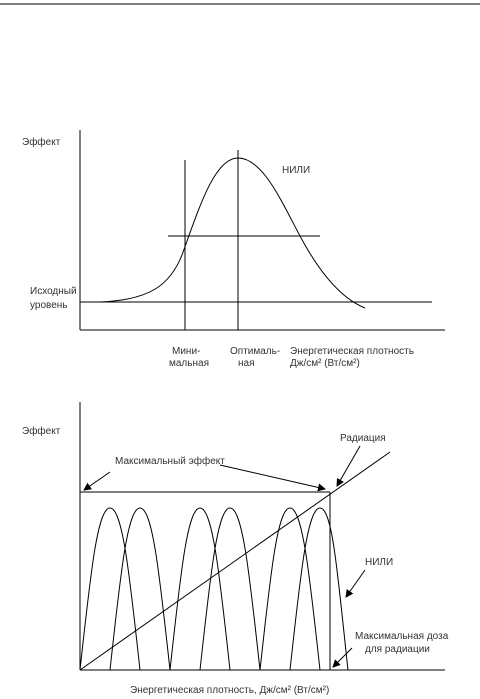 The image size is (480, 699). Describe the element at coordinates (232, 233) in the screenshot. I see `nili-curve` at that location.